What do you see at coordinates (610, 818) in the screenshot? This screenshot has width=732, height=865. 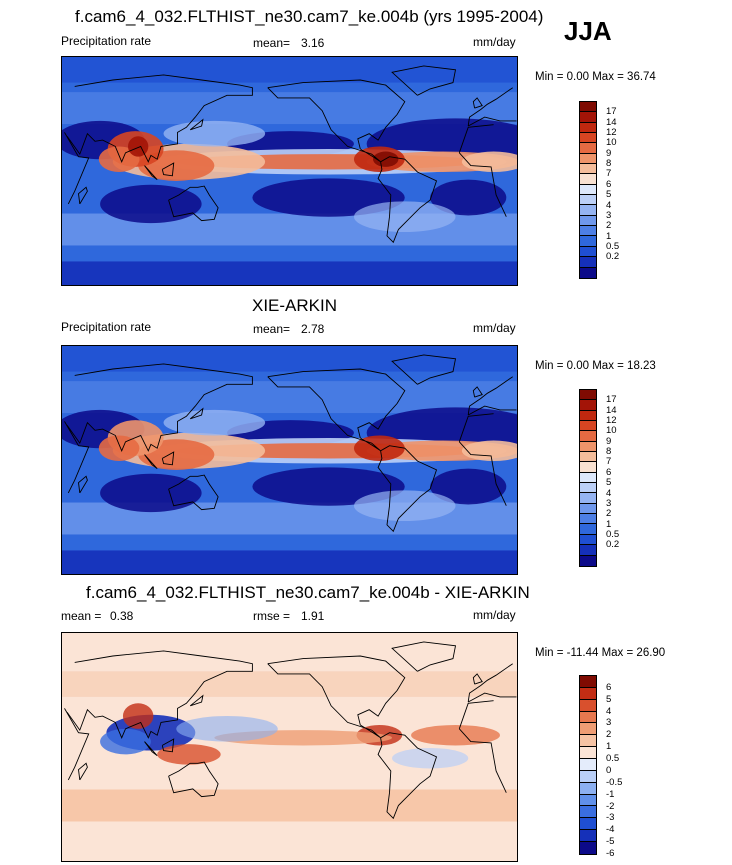 I see `colorbar-tick-label: -3` at bounding box center [610, 818].